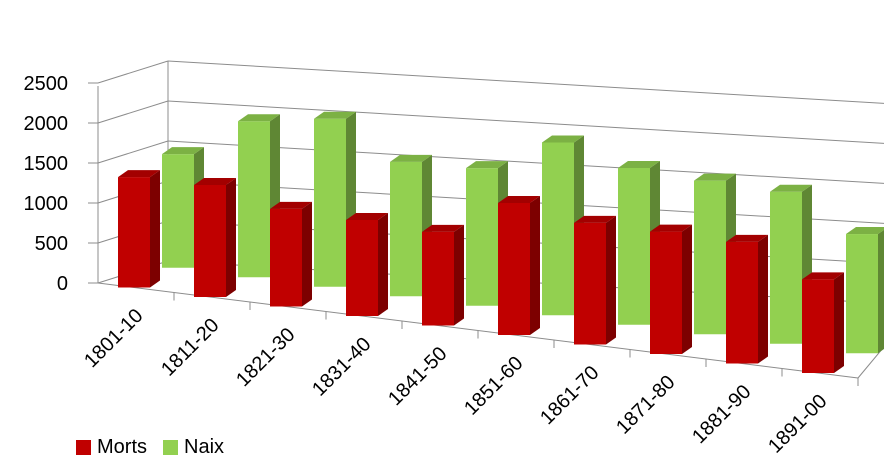 This screenshot has height=473, width=884. Describe the element at coordinates (158, 447) in the screenshot. I see `legend: Morts Naix` at that location.